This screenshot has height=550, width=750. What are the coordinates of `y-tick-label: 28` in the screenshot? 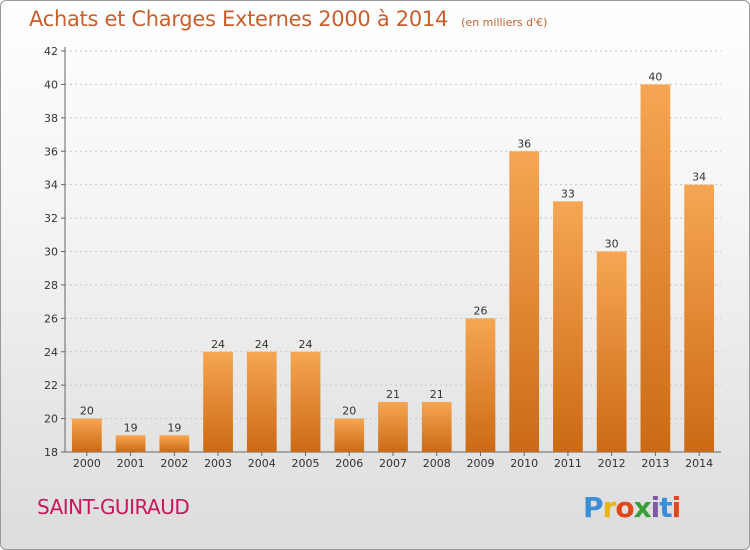 It's located at (51, 285).